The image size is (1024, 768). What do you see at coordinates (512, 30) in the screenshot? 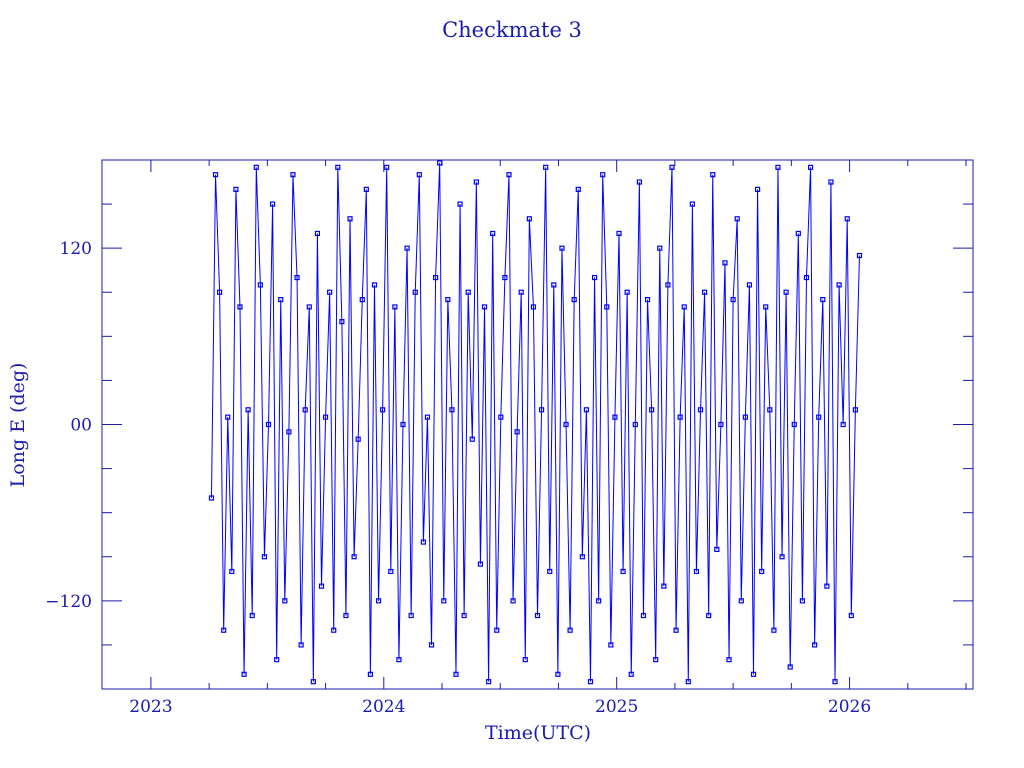
I see `chart-title: Checkmate 3` at bounding box center [512, 30].